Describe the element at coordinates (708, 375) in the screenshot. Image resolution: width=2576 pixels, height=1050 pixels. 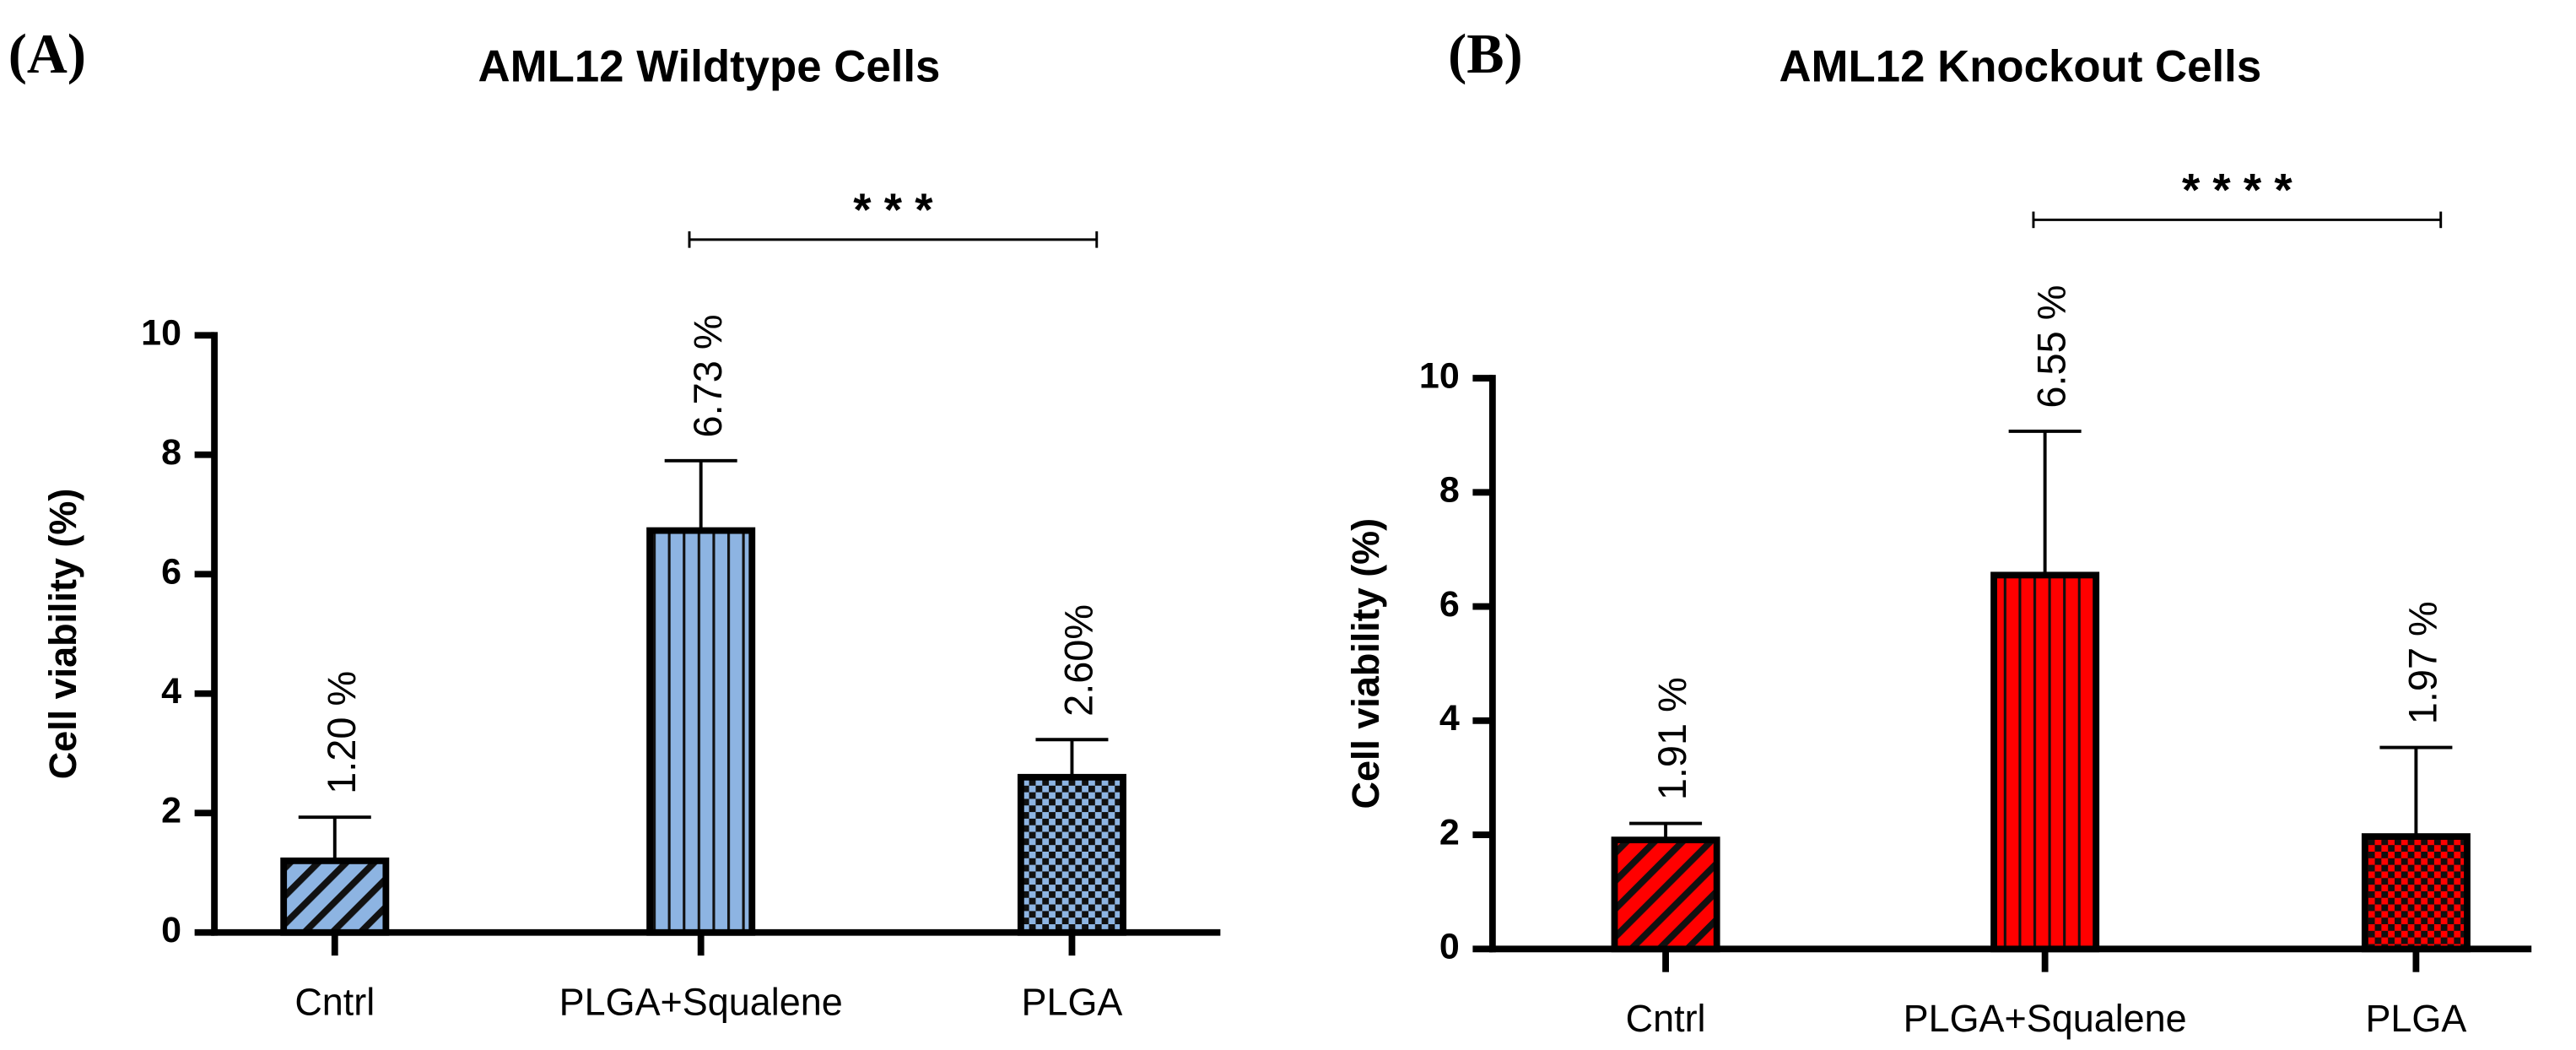
I see `value-label: 6.73 %` at that location.